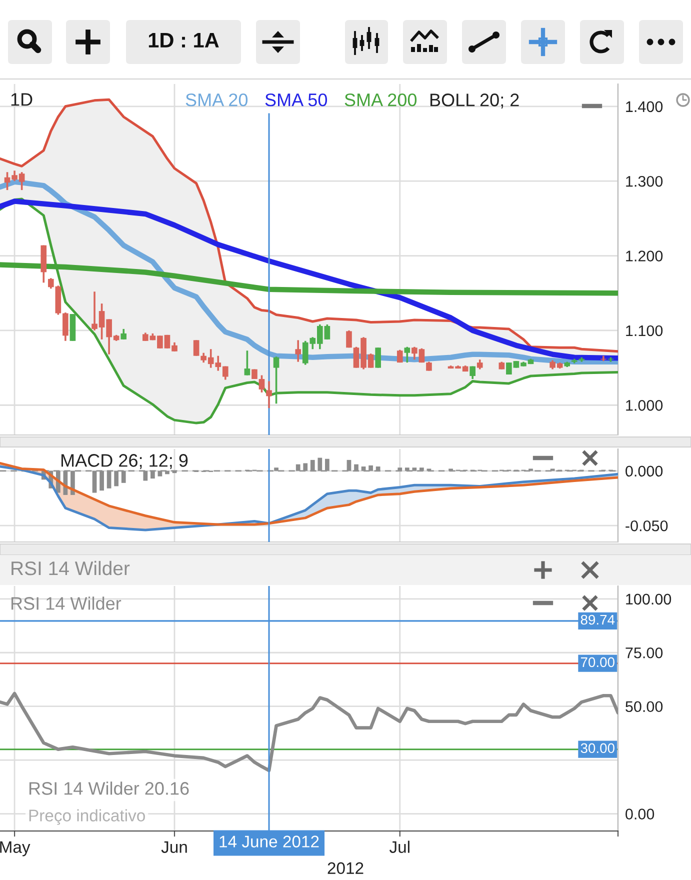 Image resolution: width=691 pixels, height=880 pixels. What do you see at coordinates (644, 706) in the screenshot?
I see `y-tick-label: 50.00` at bounding box center [644, 706].